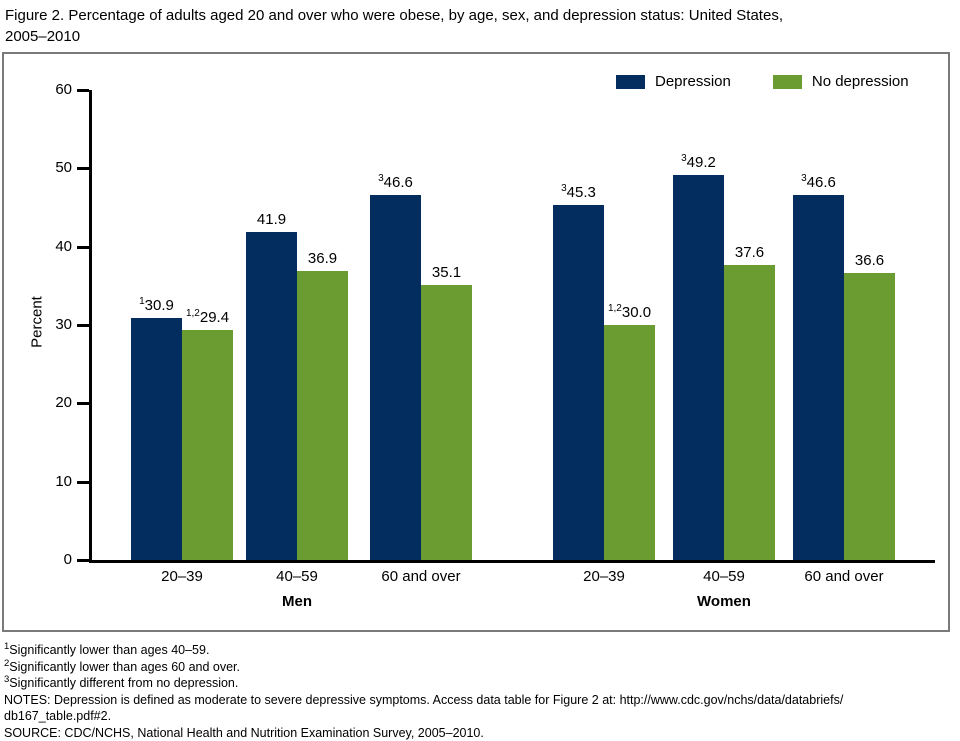 This screenshot has height=741, width=960. Describe the element at coordinates (63, 89) in the screenshot. I see `y-tick-label-60: 60` at that location.